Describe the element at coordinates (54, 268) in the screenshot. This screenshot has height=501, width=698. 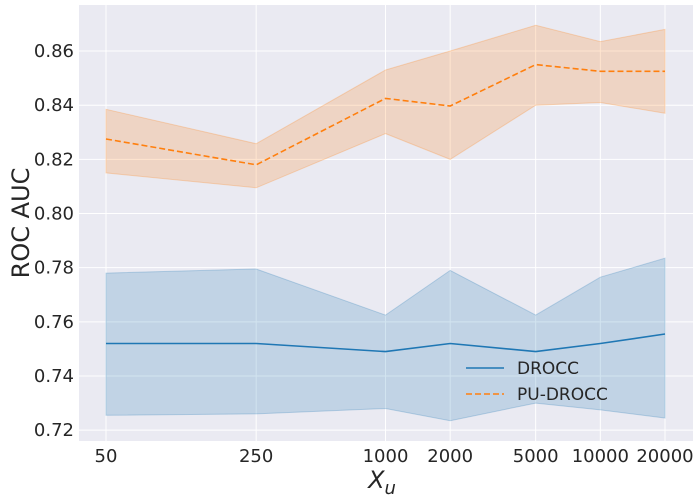
I see `y-tick-label: 0.78` at that location.